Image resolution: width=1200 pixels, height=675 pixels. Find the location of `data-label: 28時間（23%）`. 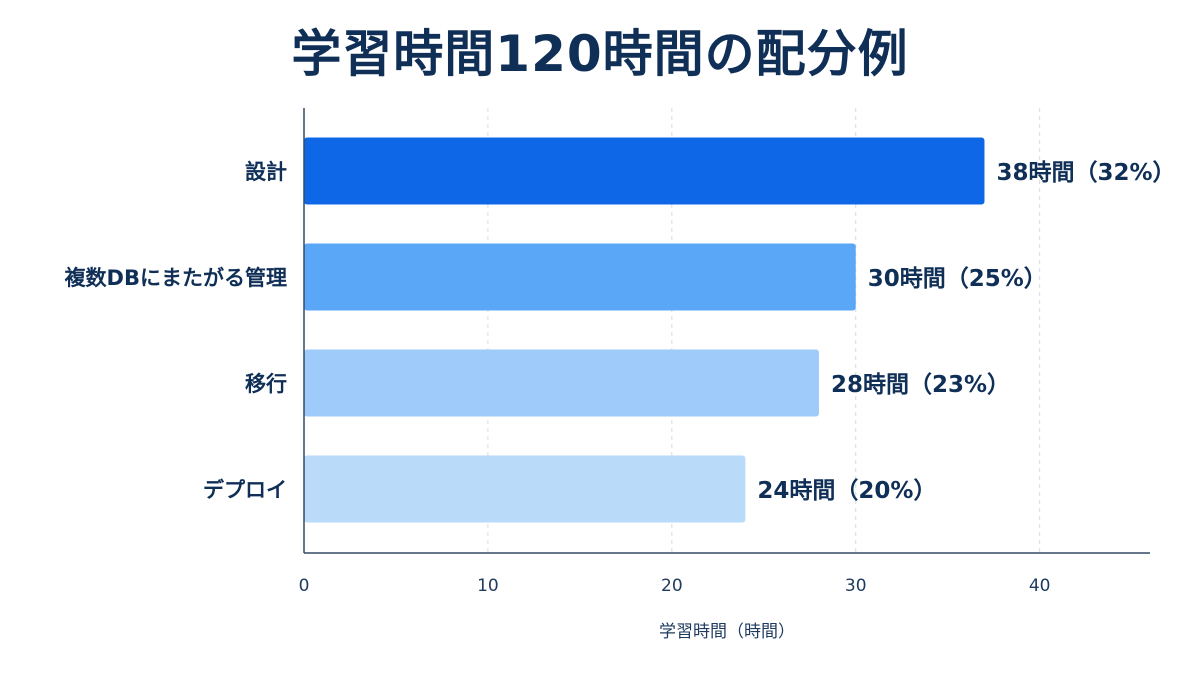

data-label: 28時間（23%） is located at coordinates (920, 384).